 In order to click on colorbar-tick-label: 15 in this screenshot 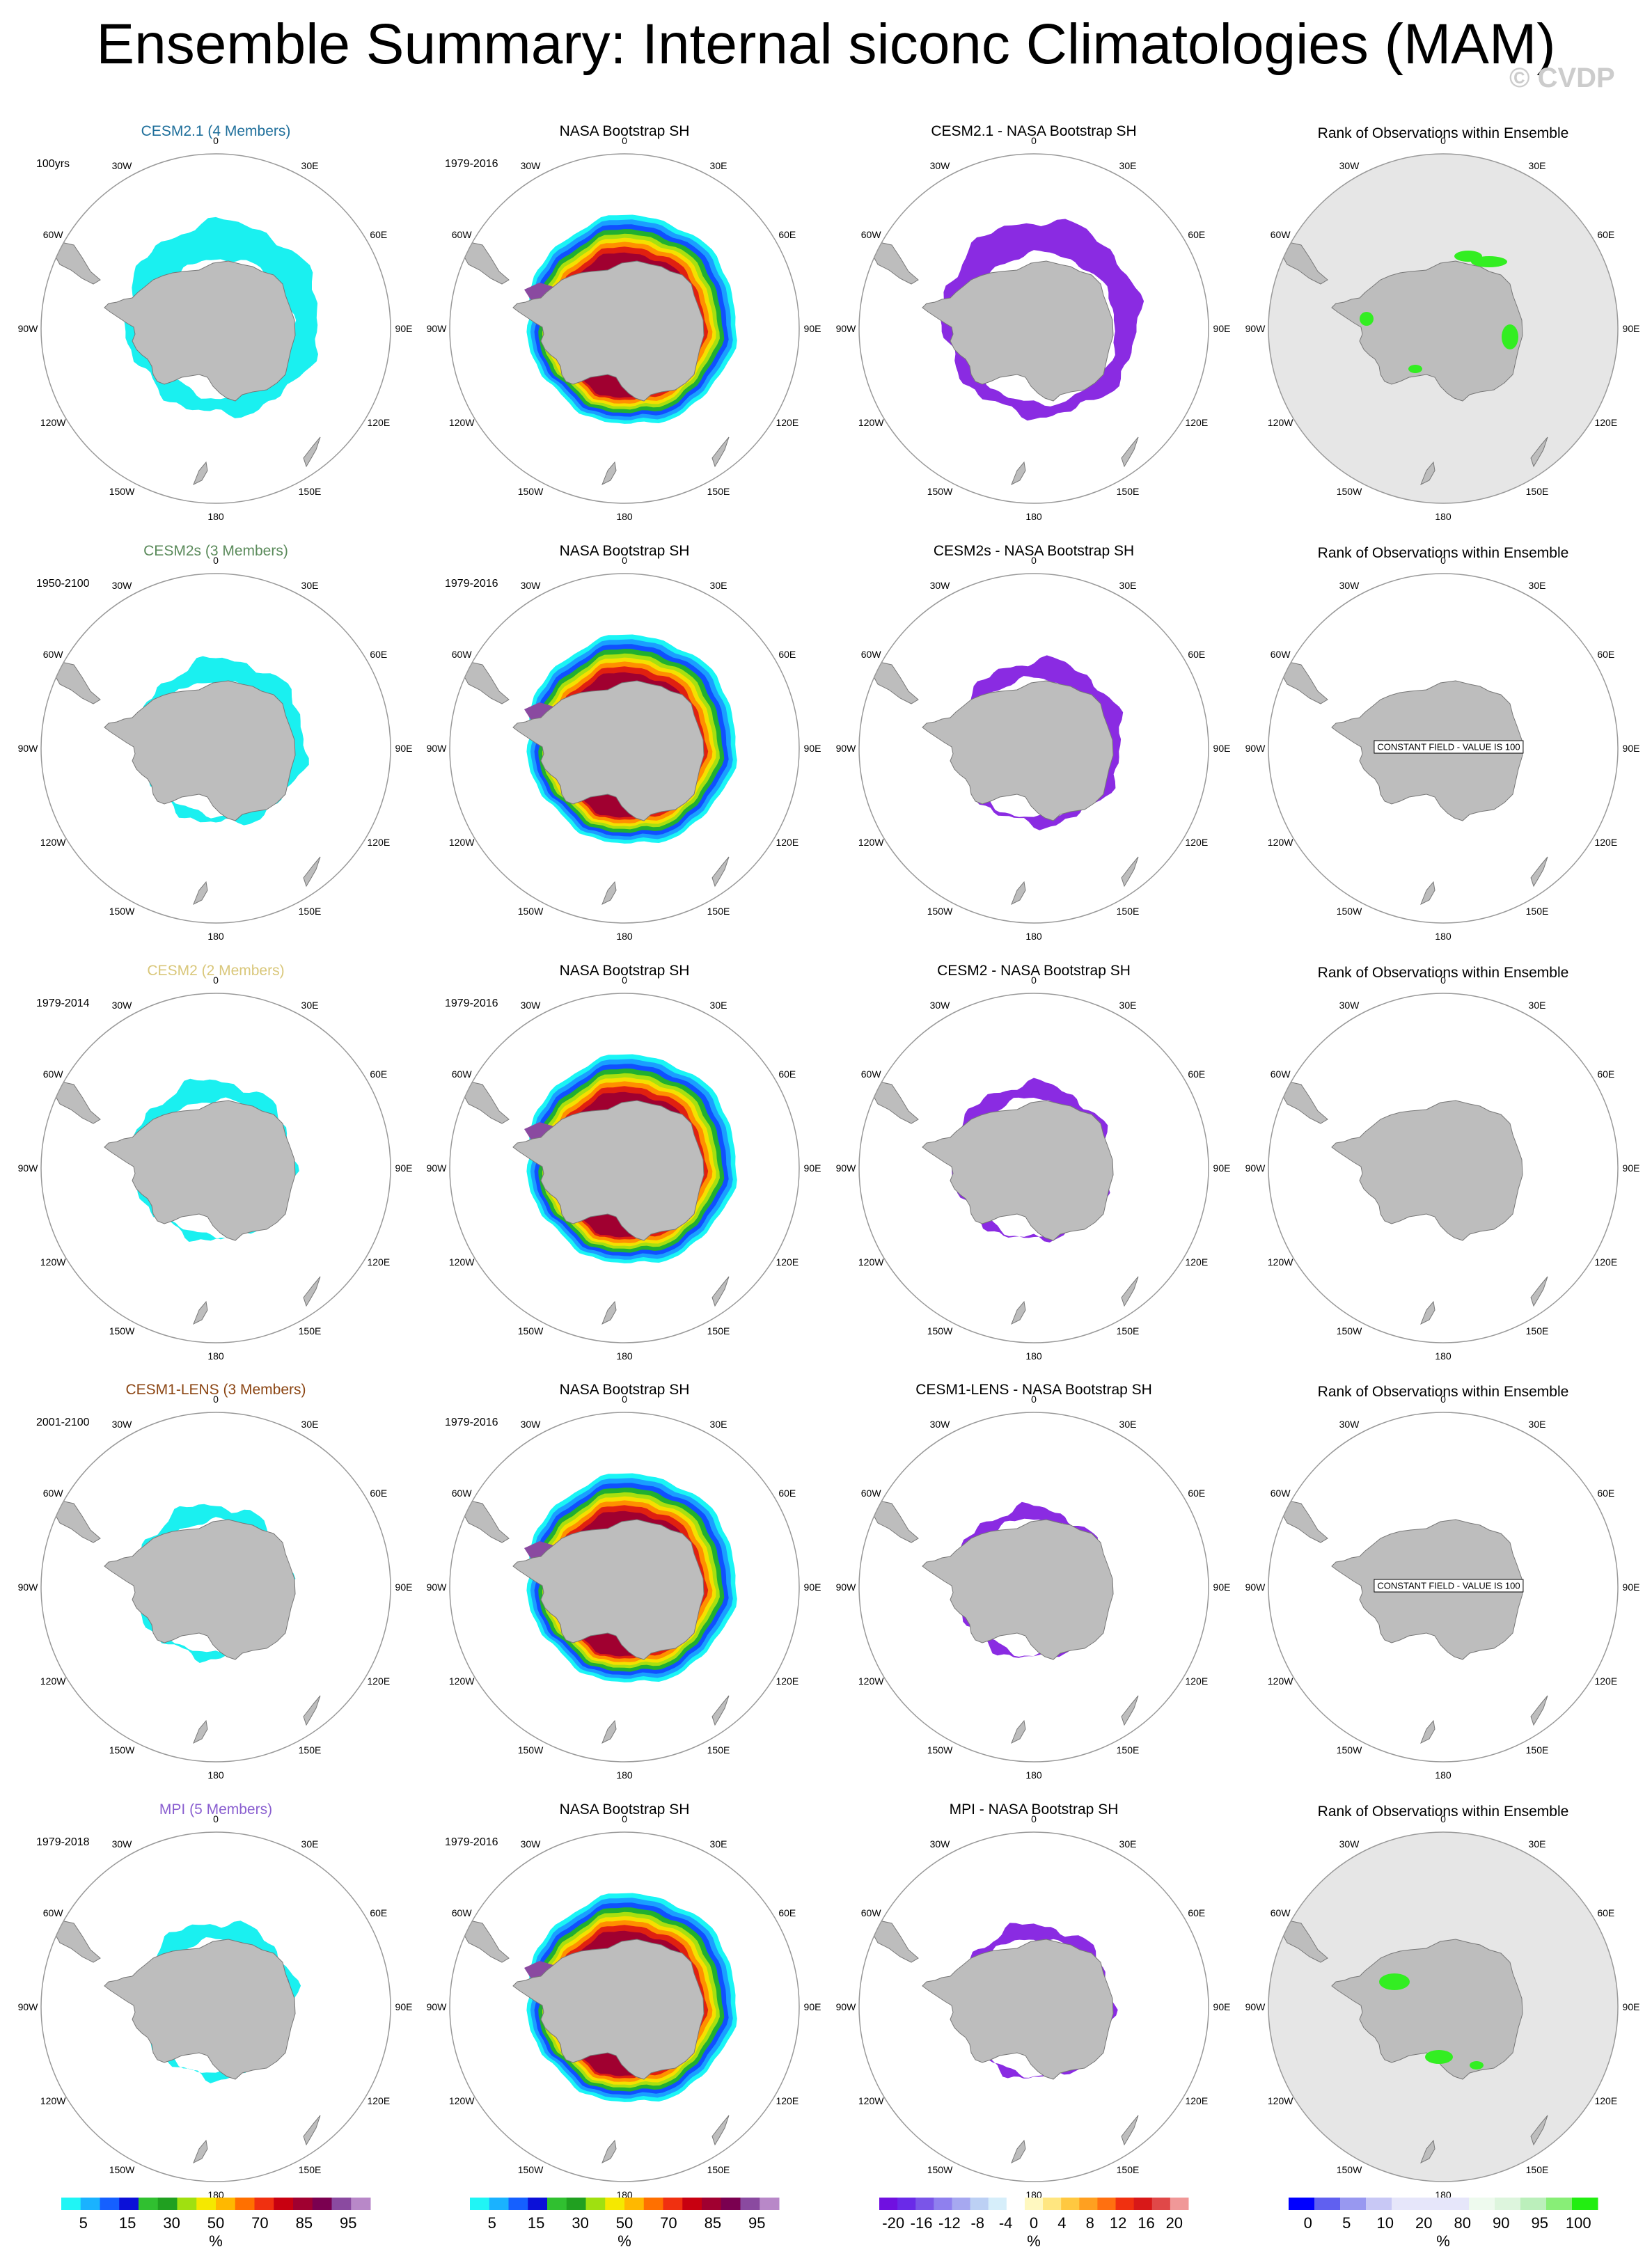, I will do `click(127, 2223)`.